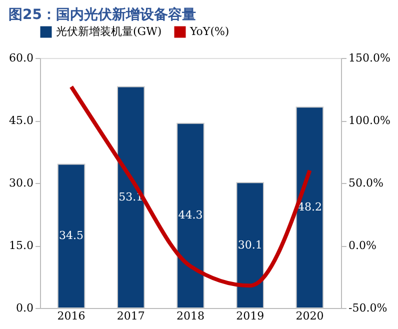 The width and height of the screenshot is (398, 329). I want to click on x-tick-label: 2020, so click(310, 316).